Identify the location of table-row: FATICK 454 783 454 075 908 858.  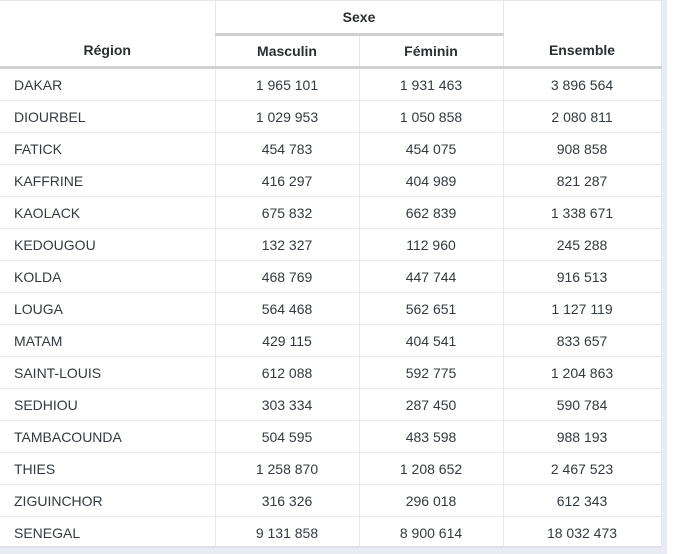
(331, 148).